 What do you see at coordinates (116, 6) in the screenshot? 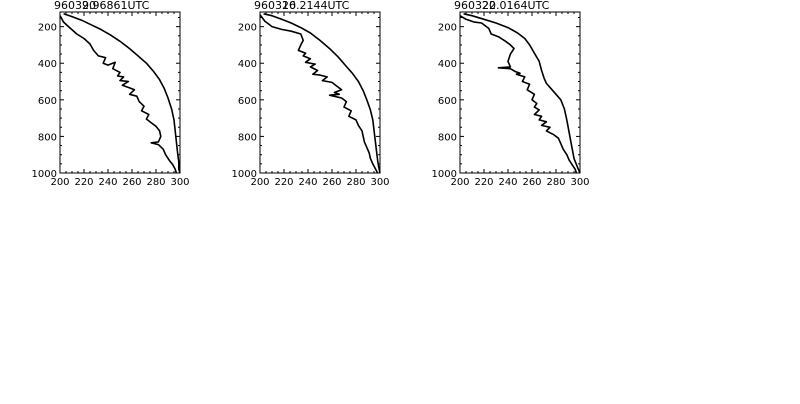
I see `panel-title-time: 9.96861UTC` at bounding box center [116, 6].